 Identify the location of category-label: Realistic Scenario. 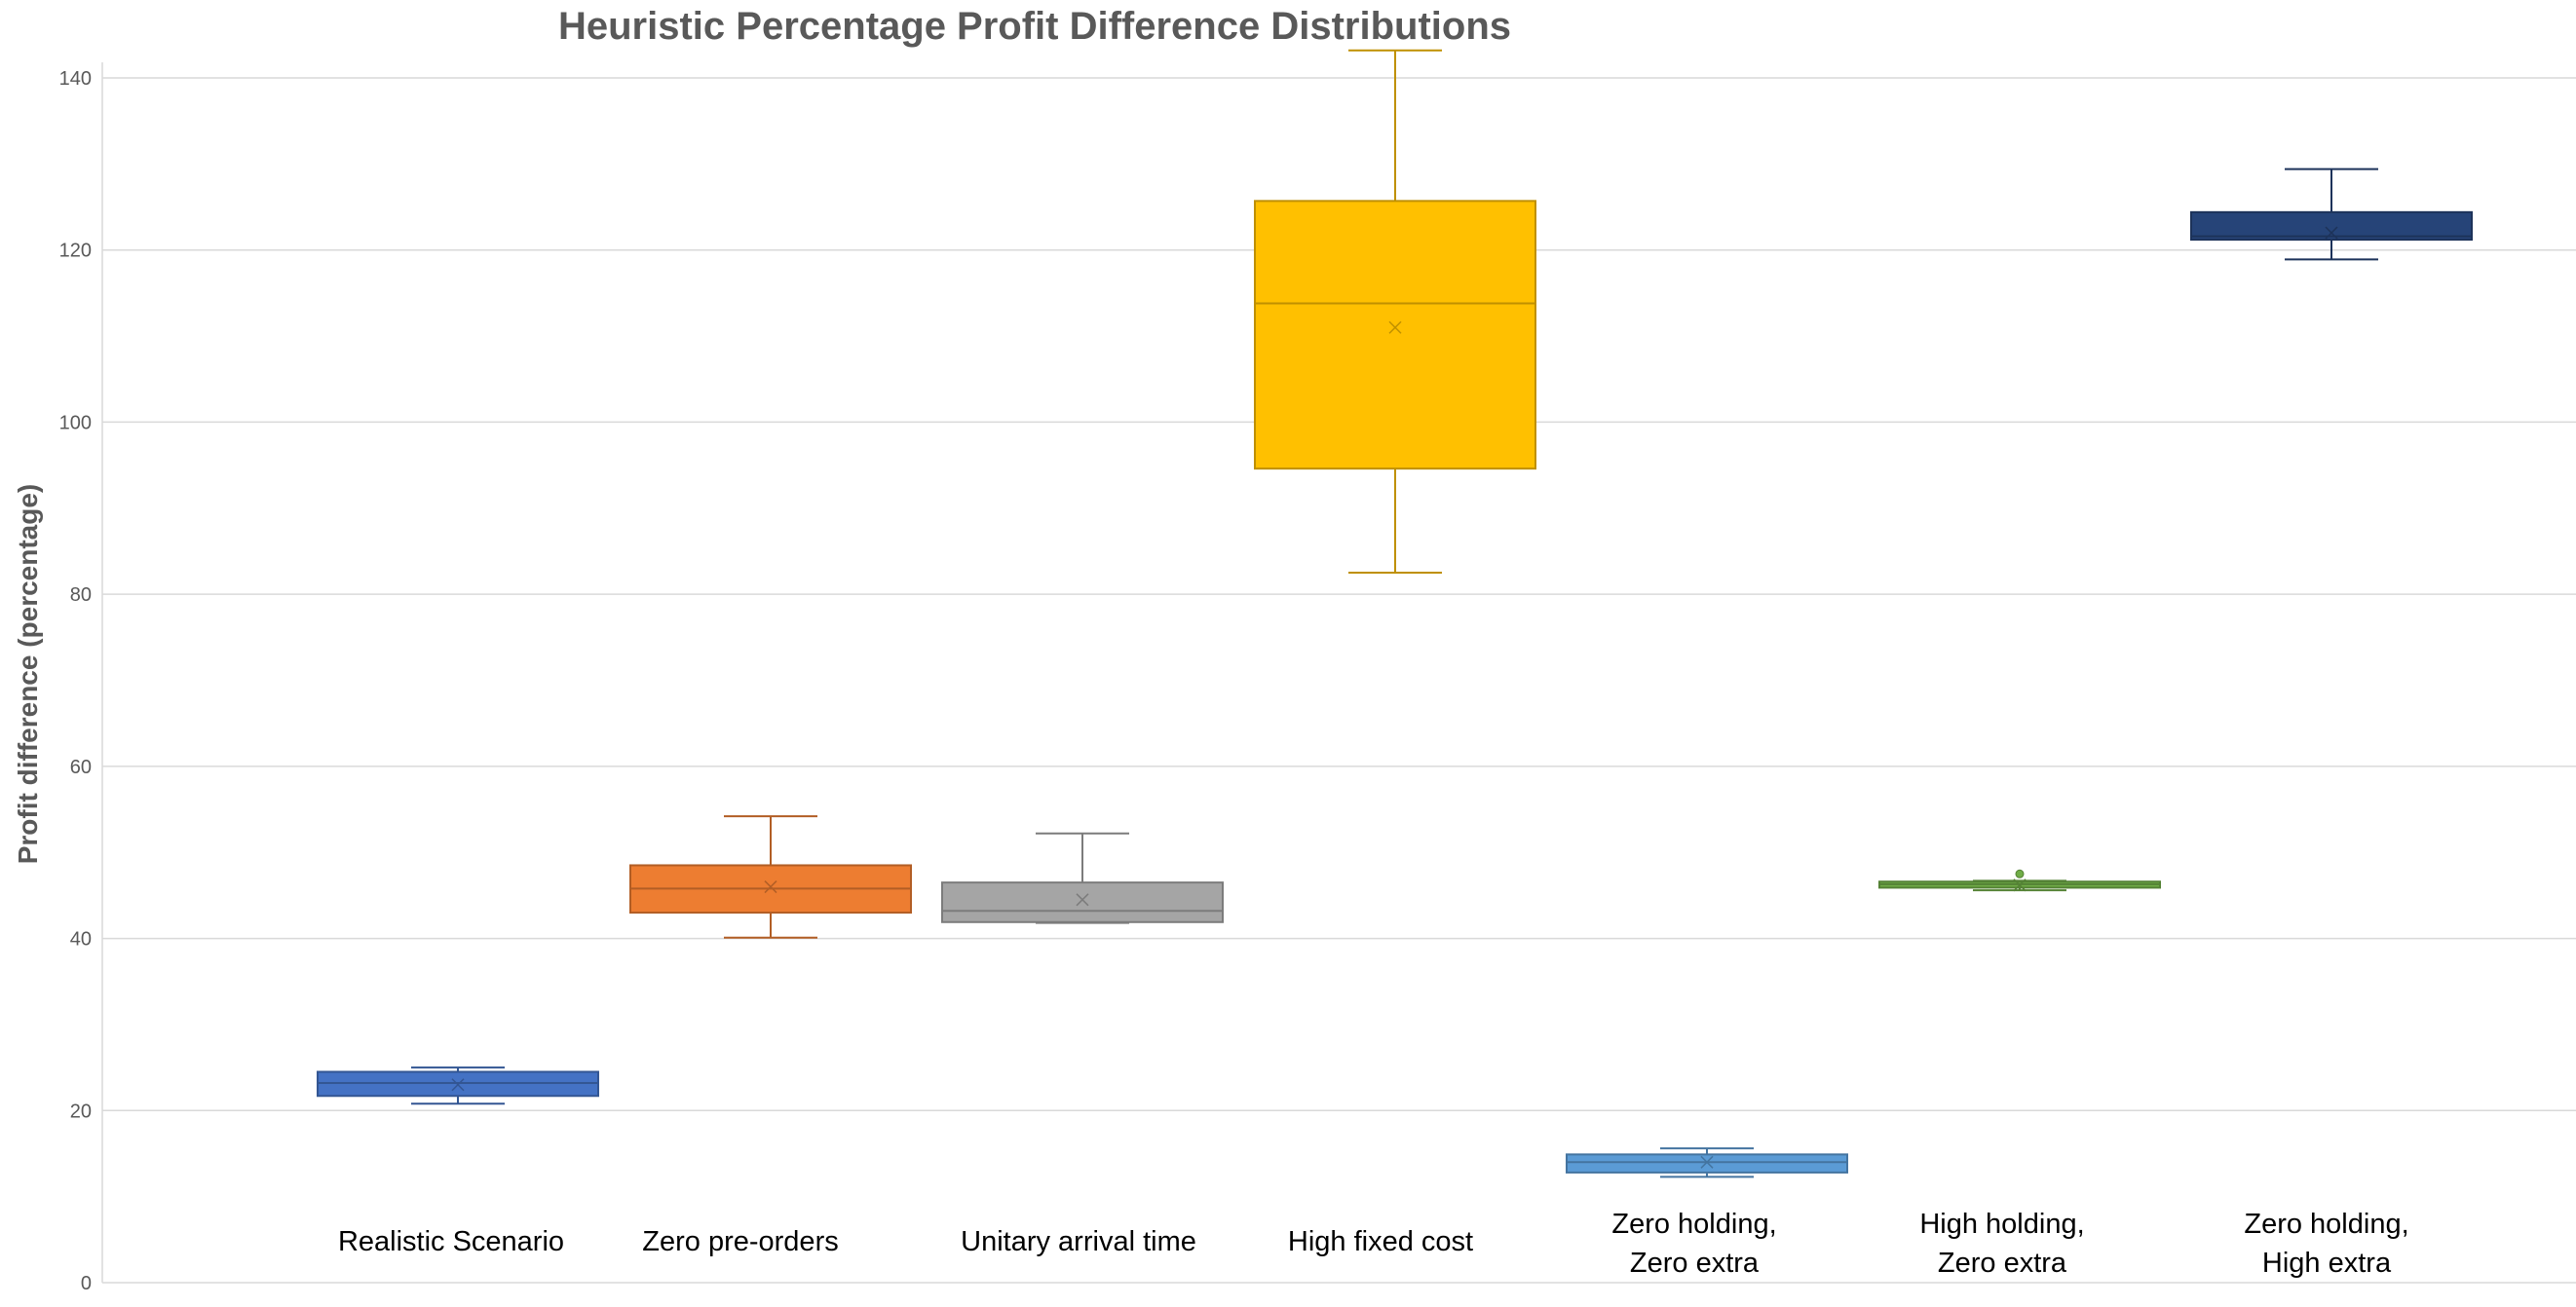
(451, 1241).